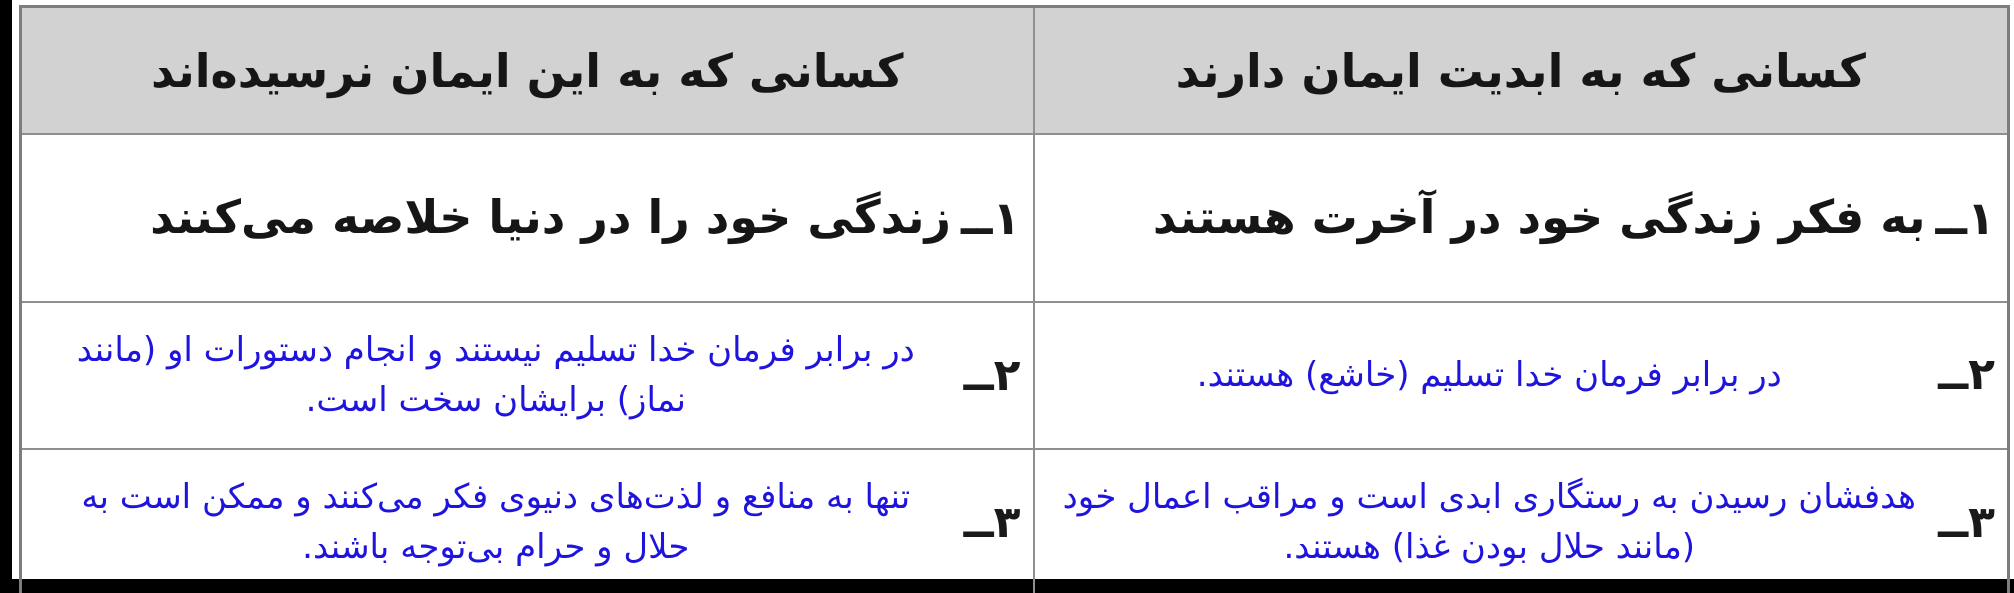 This screenshot has width=2014, height=593. What do you see at coordinates (1521, 70) in the screenshot?
I see `column-header-believers: کسانی که به ابدیت ایمان دارند` at bounding box center [1521, 70].